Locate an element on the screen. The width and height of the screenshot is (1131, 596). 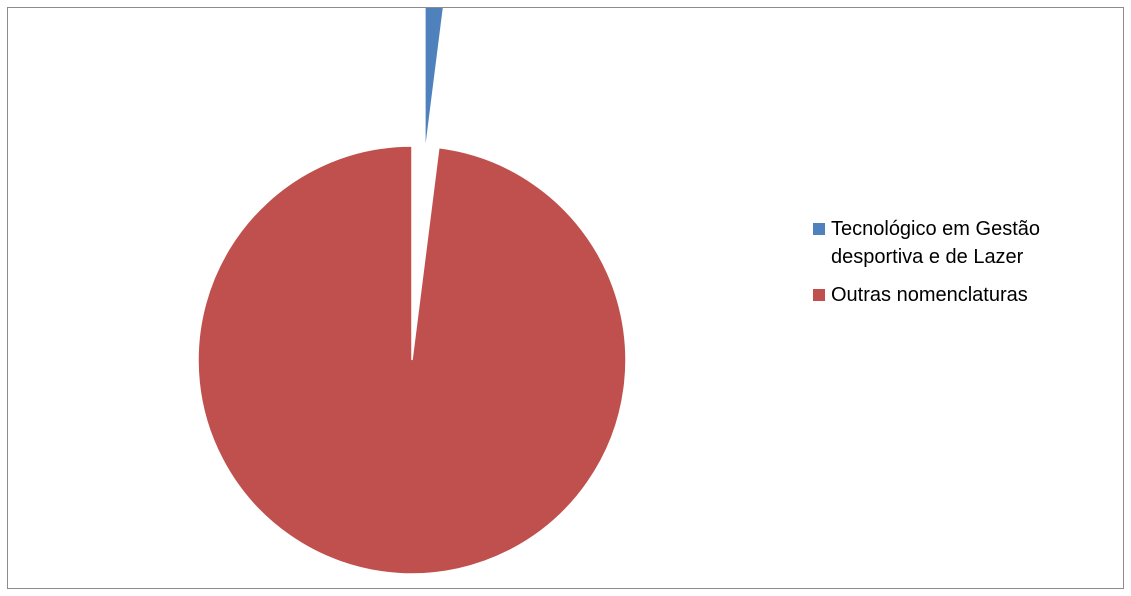
legend-swatch-outras is located at coordinates (819, 295).